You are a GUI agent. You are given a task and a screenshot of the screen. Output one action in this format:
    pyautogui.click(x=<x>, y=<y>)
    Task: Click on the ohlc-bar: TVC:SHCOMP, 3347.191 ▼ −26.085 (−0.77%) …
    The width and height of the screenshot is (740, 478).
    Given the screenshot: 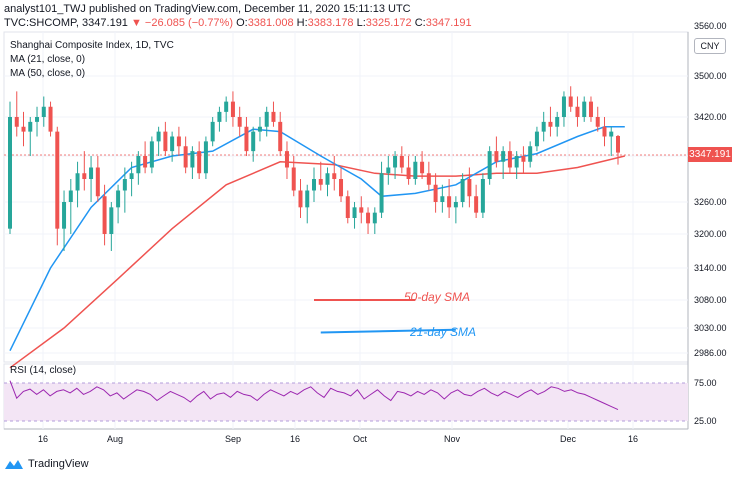 What is the action you would take?
    pyautogui.click(x=238, y=23)
    